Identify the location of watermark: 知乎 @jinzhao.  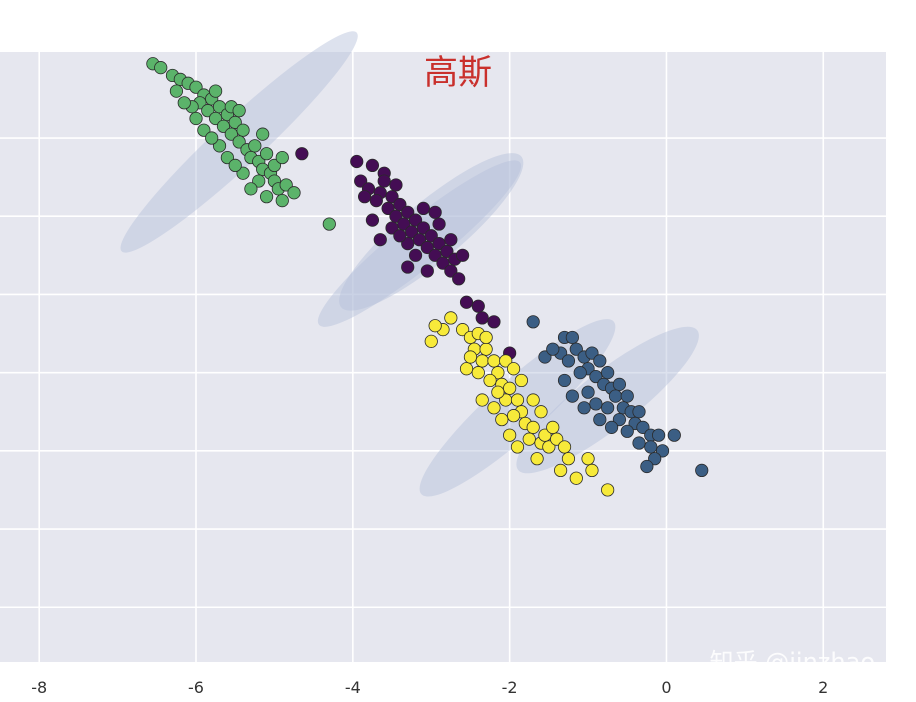
(792, 662).